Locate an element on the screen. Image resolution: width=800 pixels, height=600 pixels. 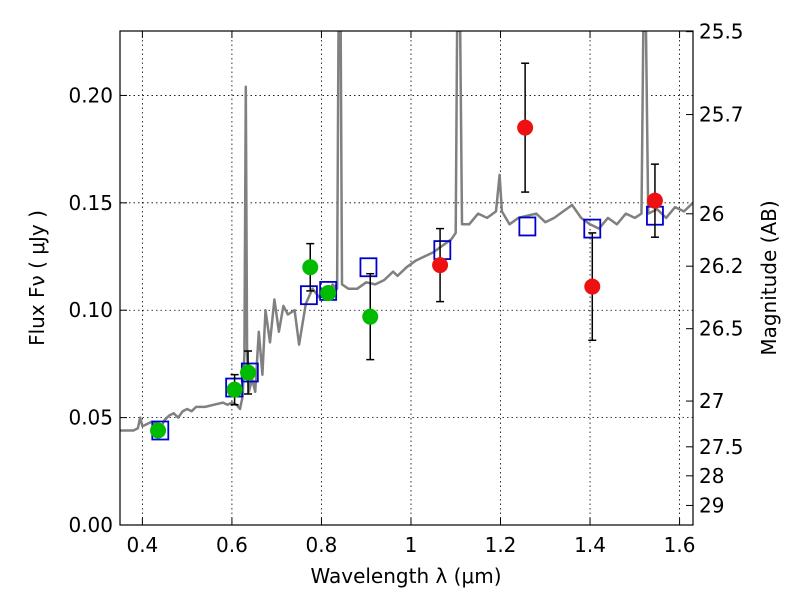
y2-tick-label: 26.2 is located at coordinates (721, 266).